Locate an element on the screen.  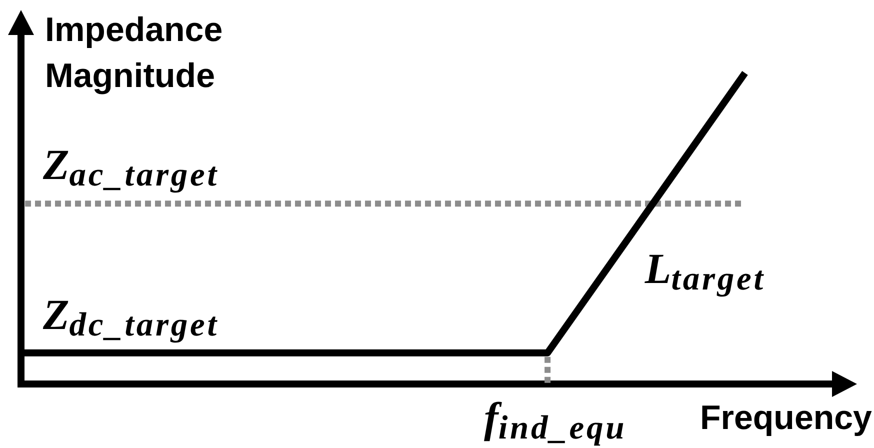
ref-line-label: Z$_{ac_target}$ is located at coordinates (131, 168).